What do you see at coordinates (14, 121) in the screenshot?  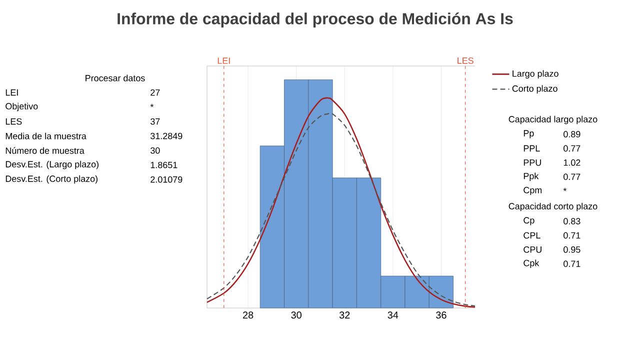 I see `text: LES` at bounding box center [14, 121].